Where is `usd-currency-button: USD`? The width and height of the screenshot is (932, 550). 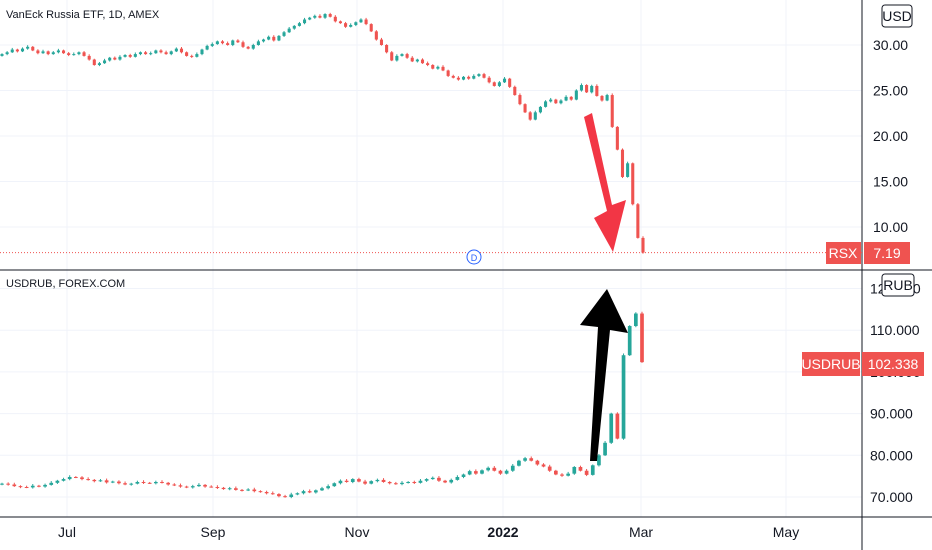
usd-currency-button: USD is located at coordinates (897, 16).